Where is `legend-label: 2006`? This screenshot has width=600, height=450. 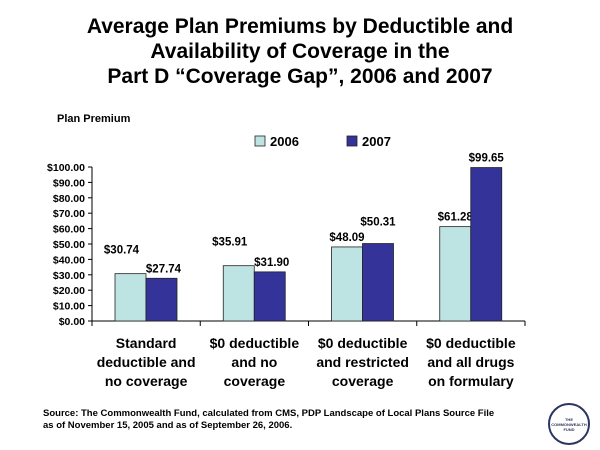 legend-label: 2006 is located at coordinates (284, 141).